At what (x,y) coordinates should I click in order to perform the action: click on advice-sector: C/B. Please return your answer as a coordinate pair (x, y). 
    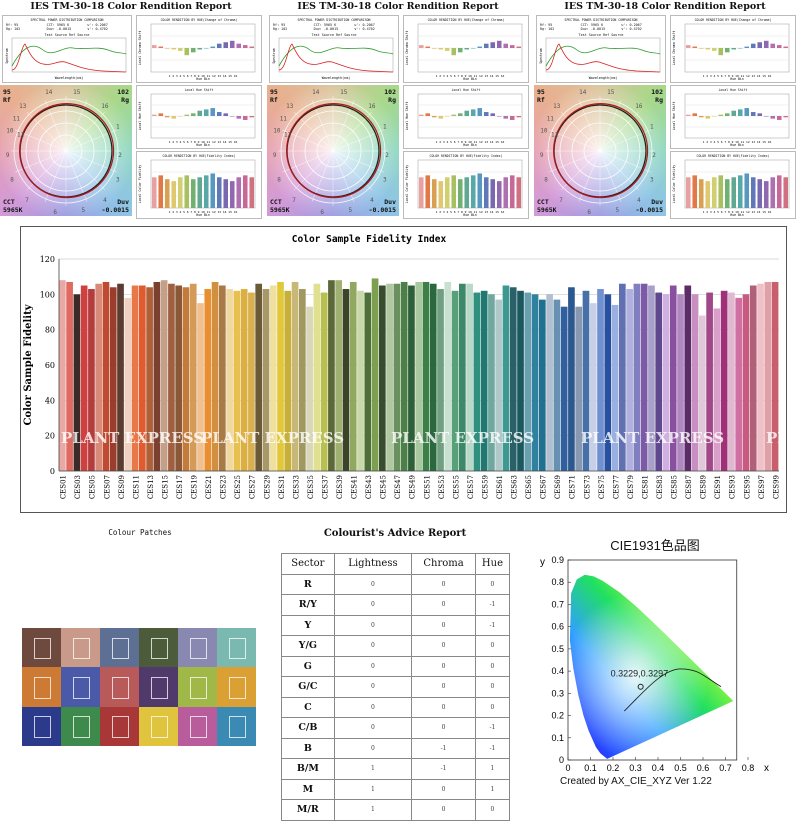
    Looking at the image, I should click on (308, 728).